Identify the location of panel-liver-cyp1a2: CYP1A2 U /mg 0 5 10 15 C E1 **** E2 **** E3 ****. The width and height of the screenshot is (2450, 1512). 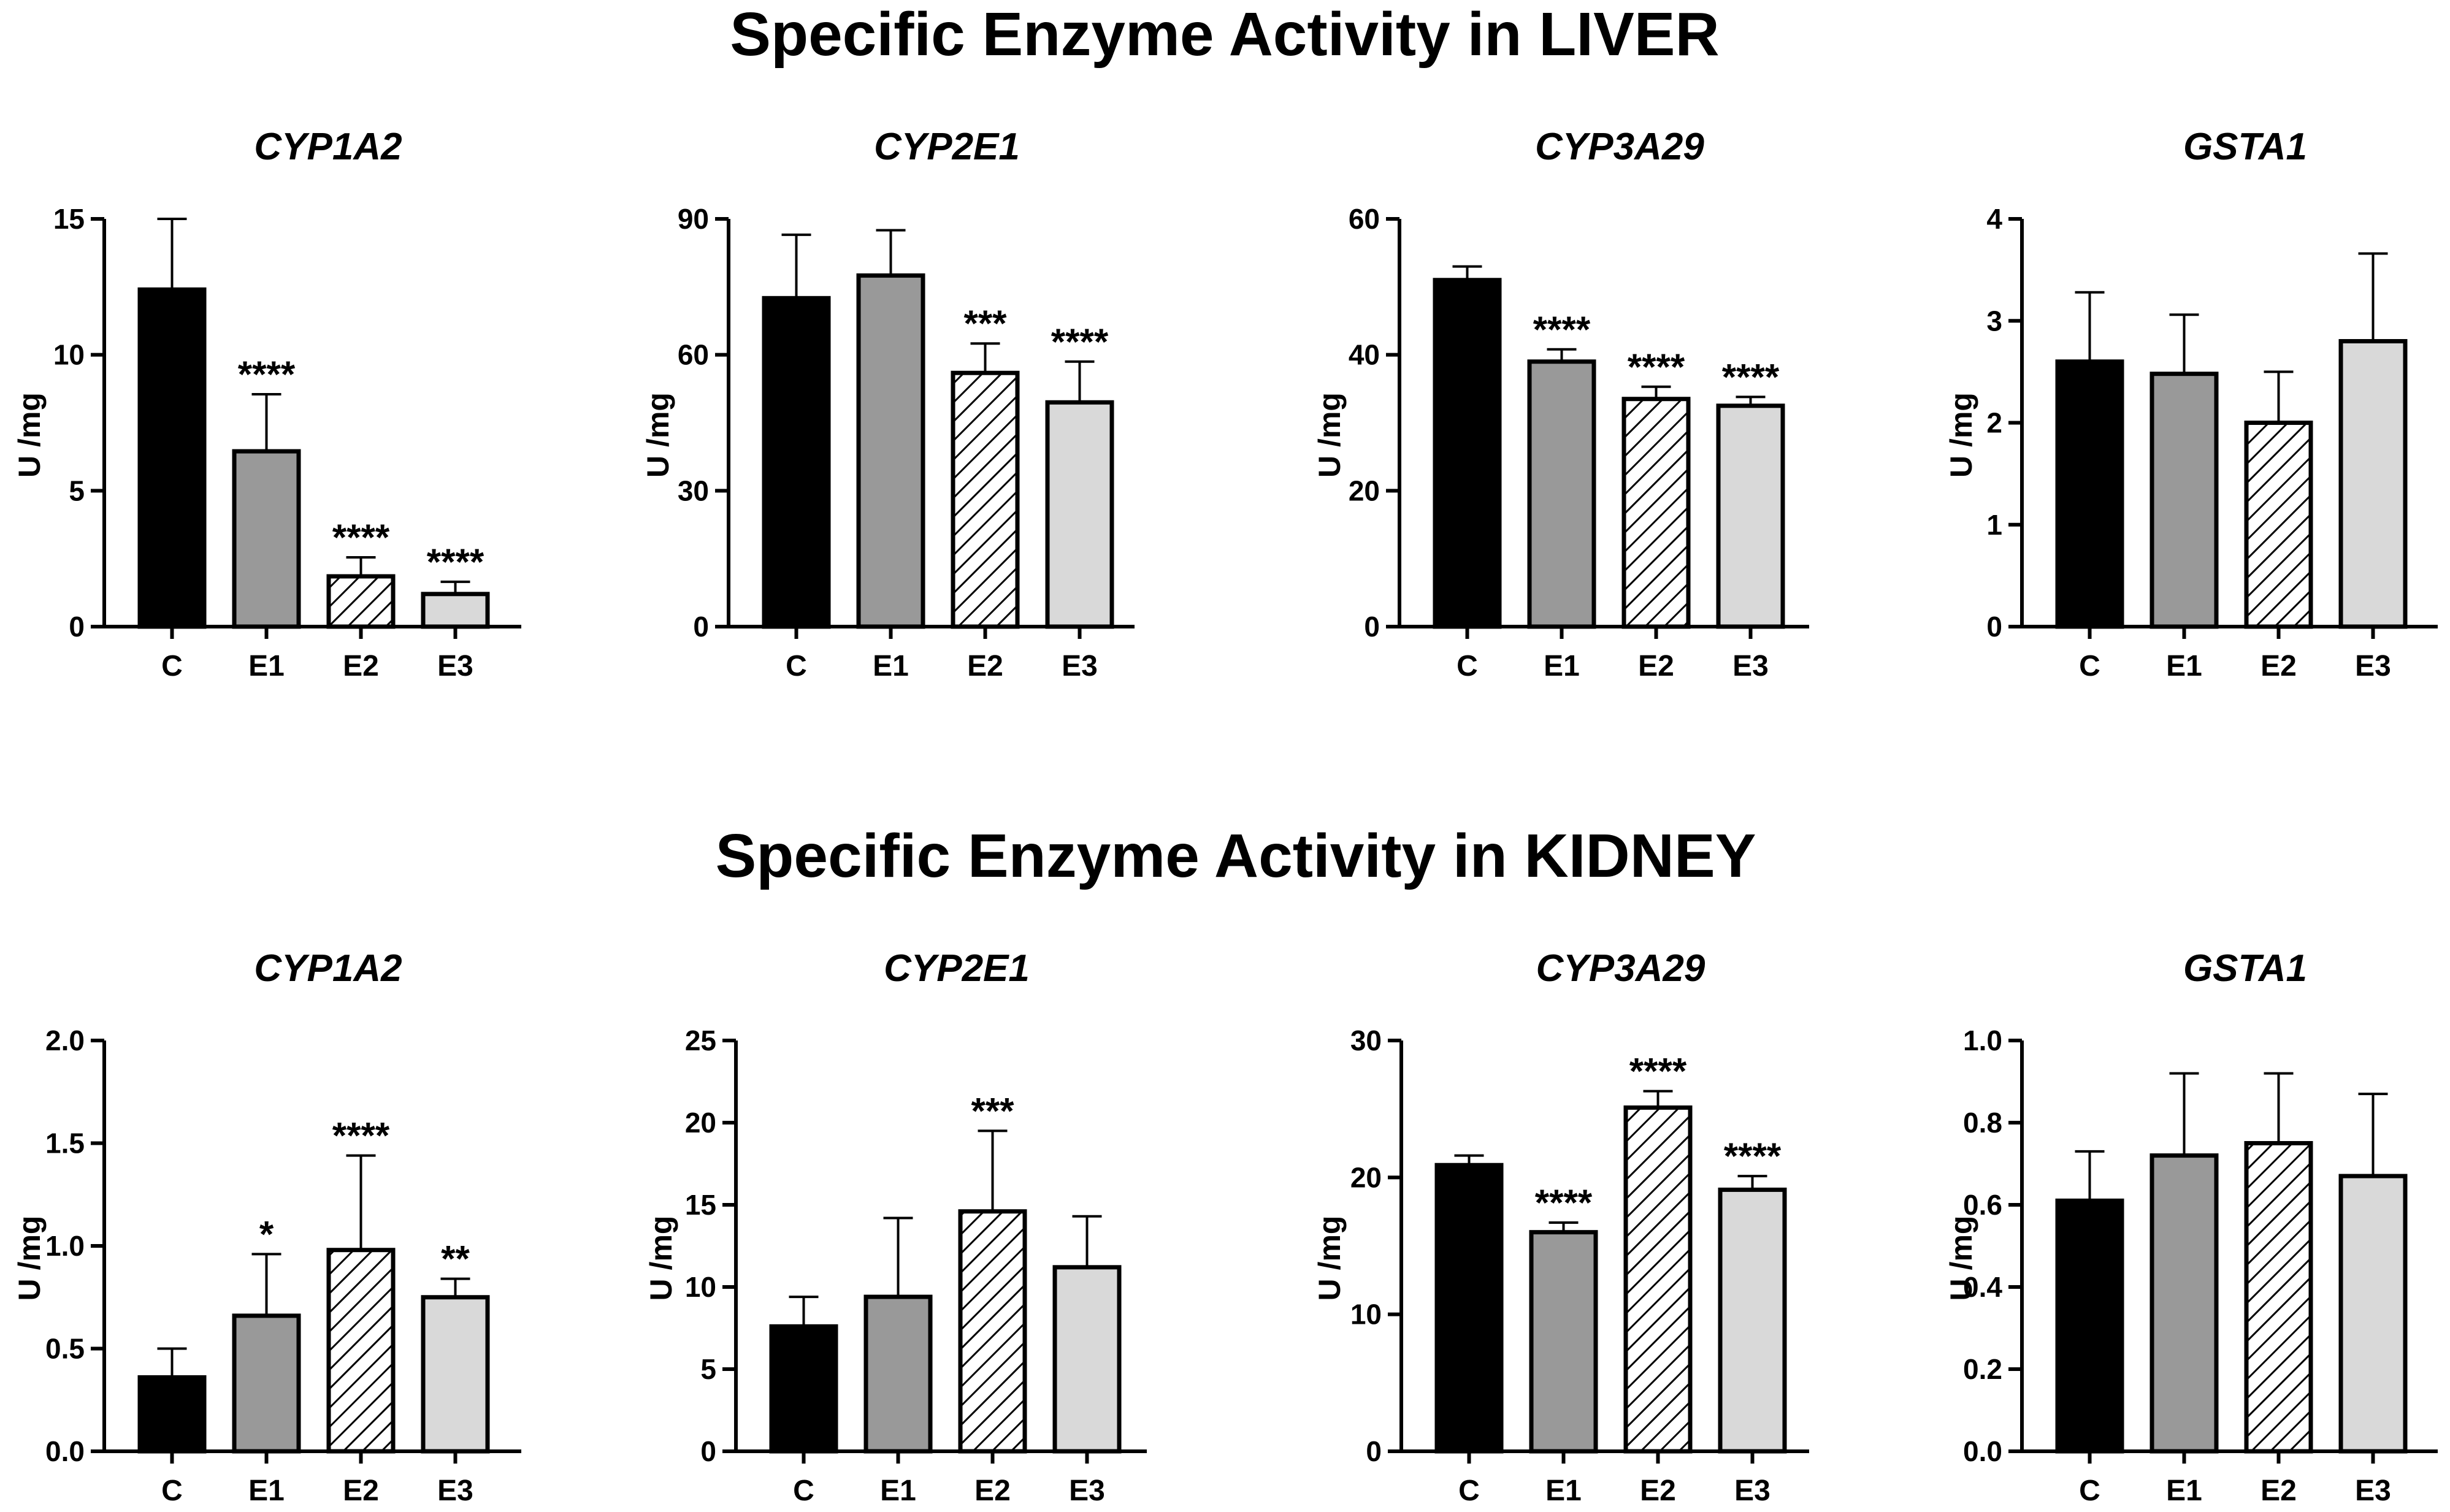
(266, 404).